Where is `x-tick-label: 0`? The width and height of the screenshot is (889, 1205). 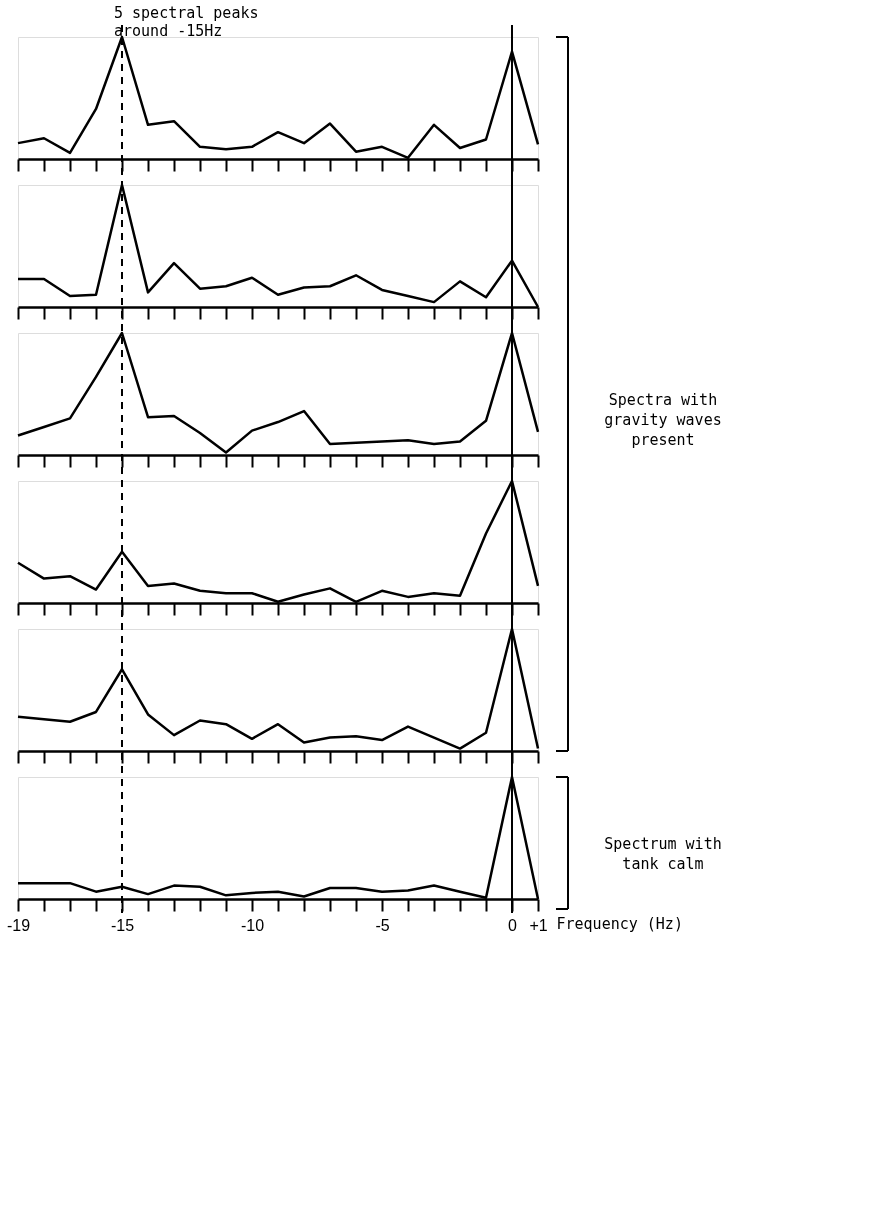 x-tick-label: 0 is located at coordinates (513, 925).